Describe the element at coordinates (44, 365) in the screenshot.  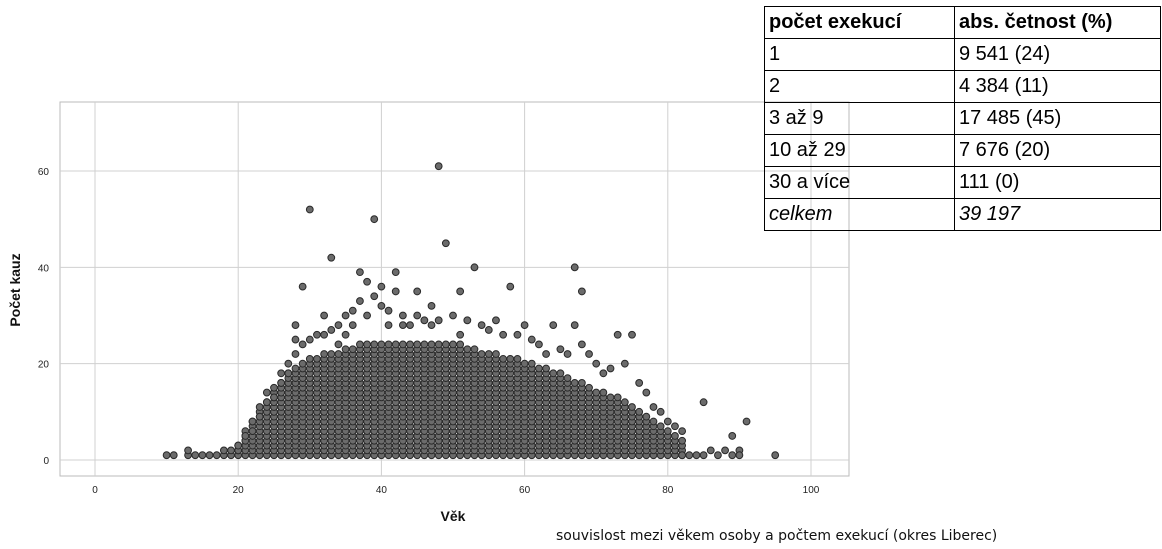
I see `y-tick-label: 20` at that location.